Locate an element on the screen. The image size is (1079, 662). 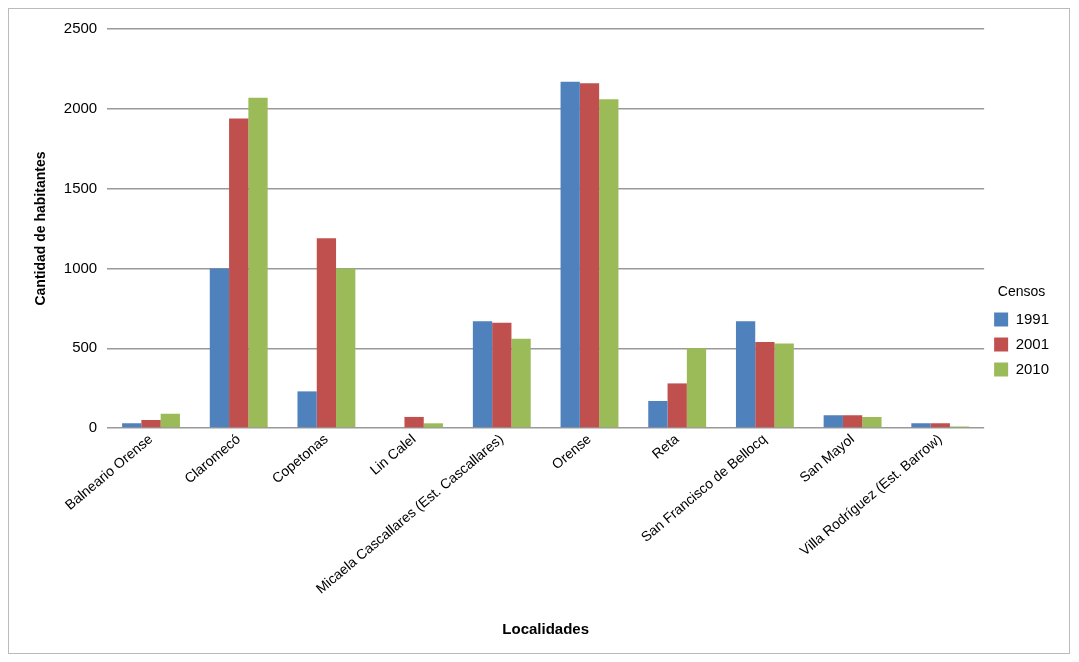
y-tick-label: 0 is located at coordinates (93, 427).